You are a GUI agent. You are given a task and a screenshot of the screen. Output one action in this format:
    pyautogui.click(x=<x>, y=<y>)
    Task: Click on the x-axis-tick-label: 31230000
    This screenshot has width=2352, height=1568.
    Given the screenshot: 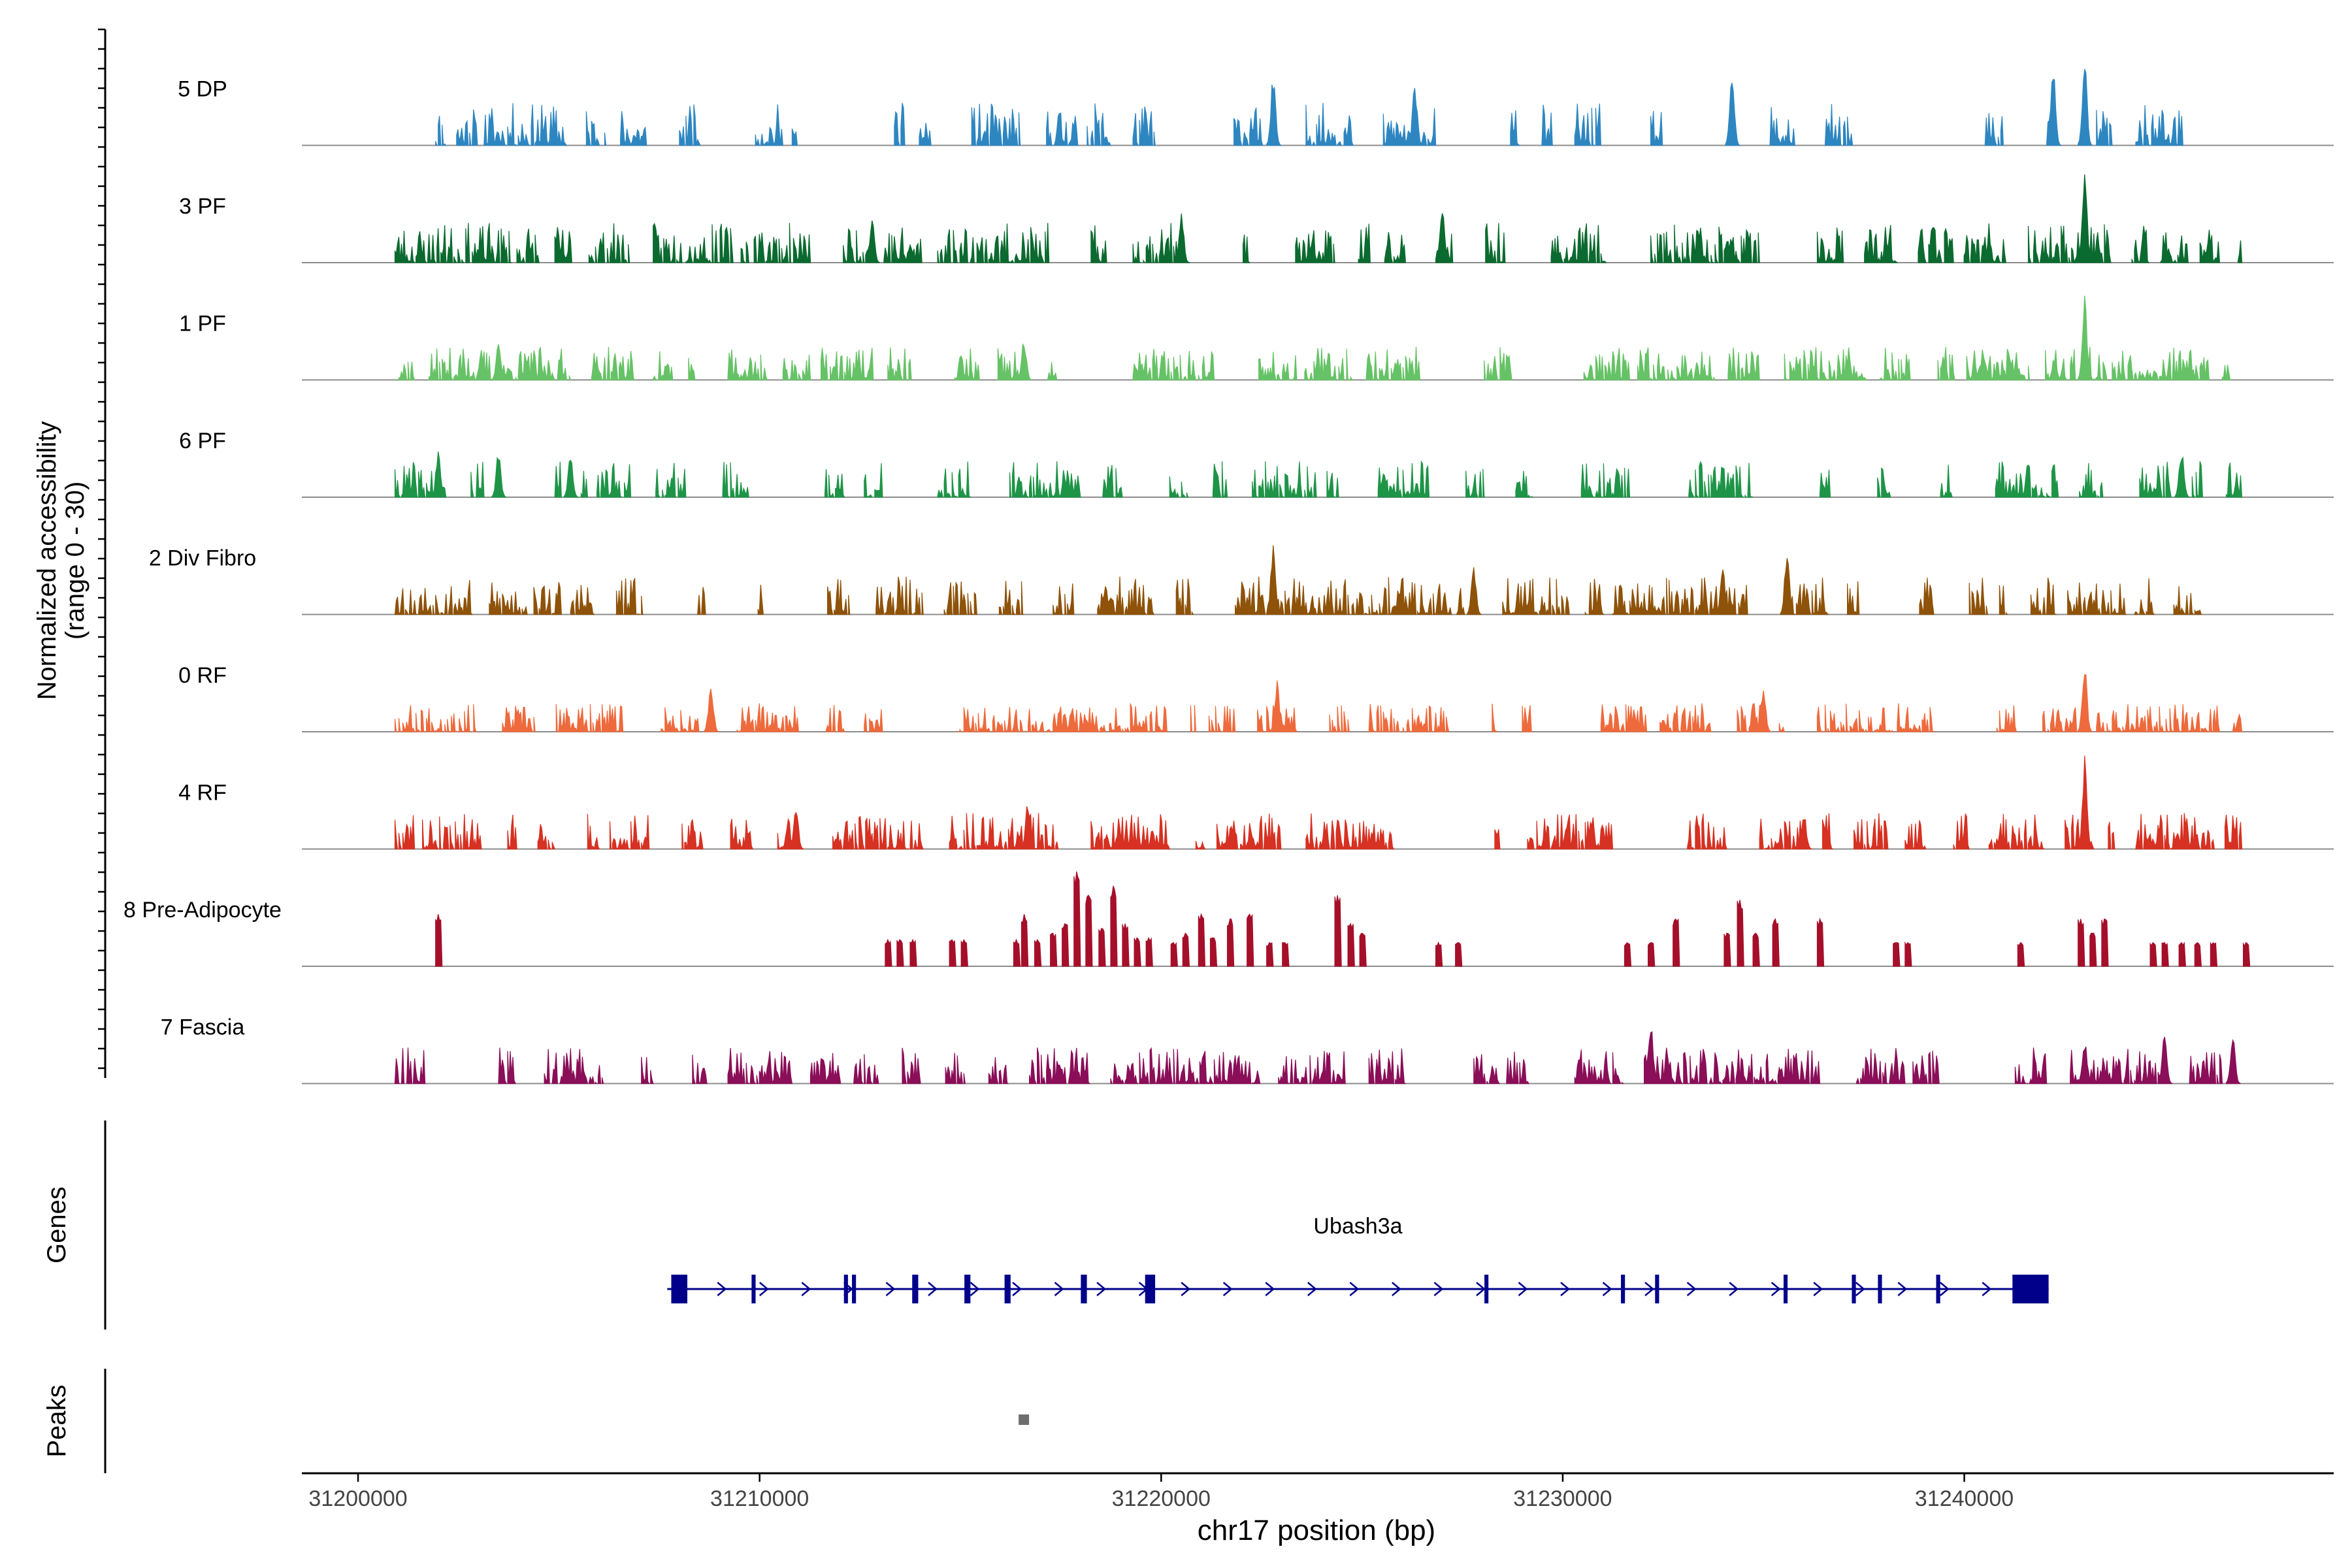 What is the action you would take?
    pyautogui.click(x=1562, y=1498)
    